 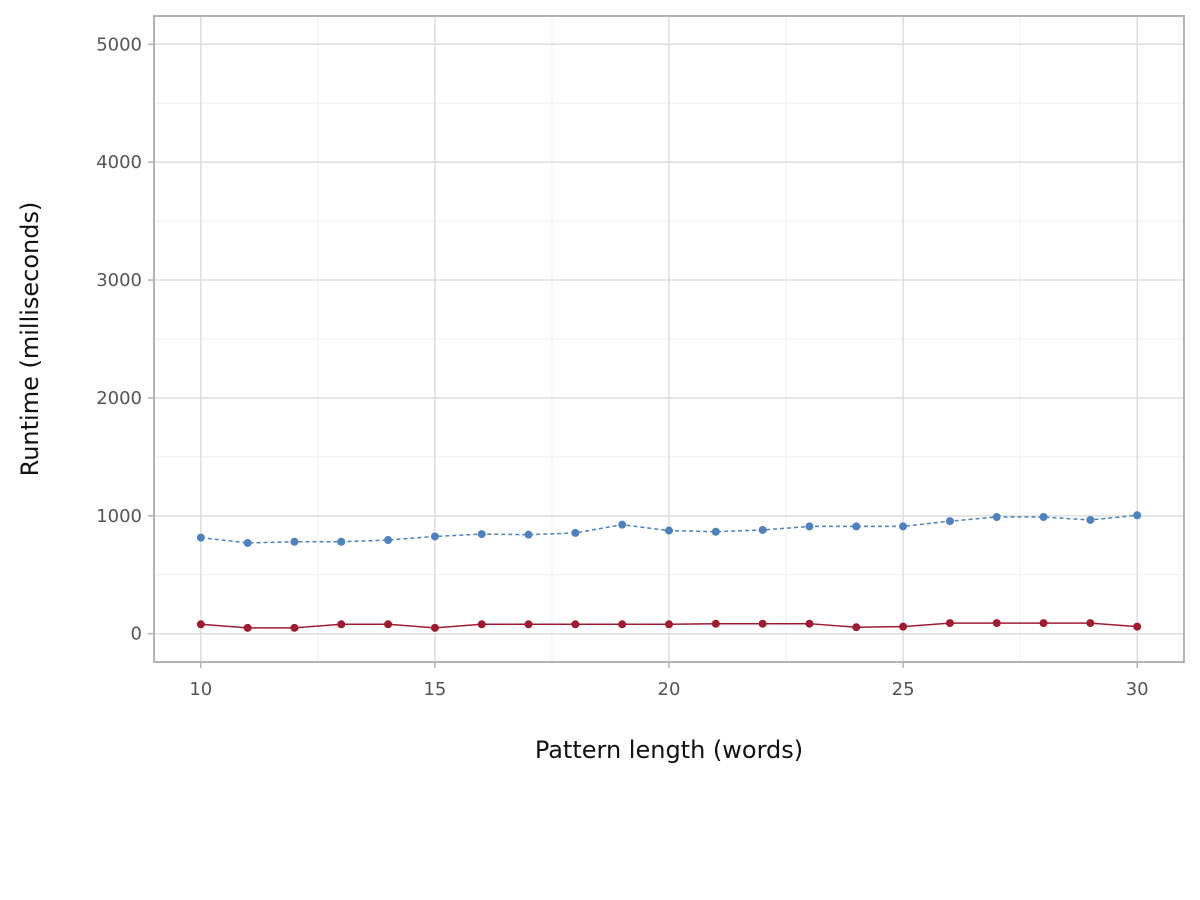 What do you see at coordinates (119, 280) in the screenshot?
I see `y-tick-label: 3000` at bounding box center [119, 280].